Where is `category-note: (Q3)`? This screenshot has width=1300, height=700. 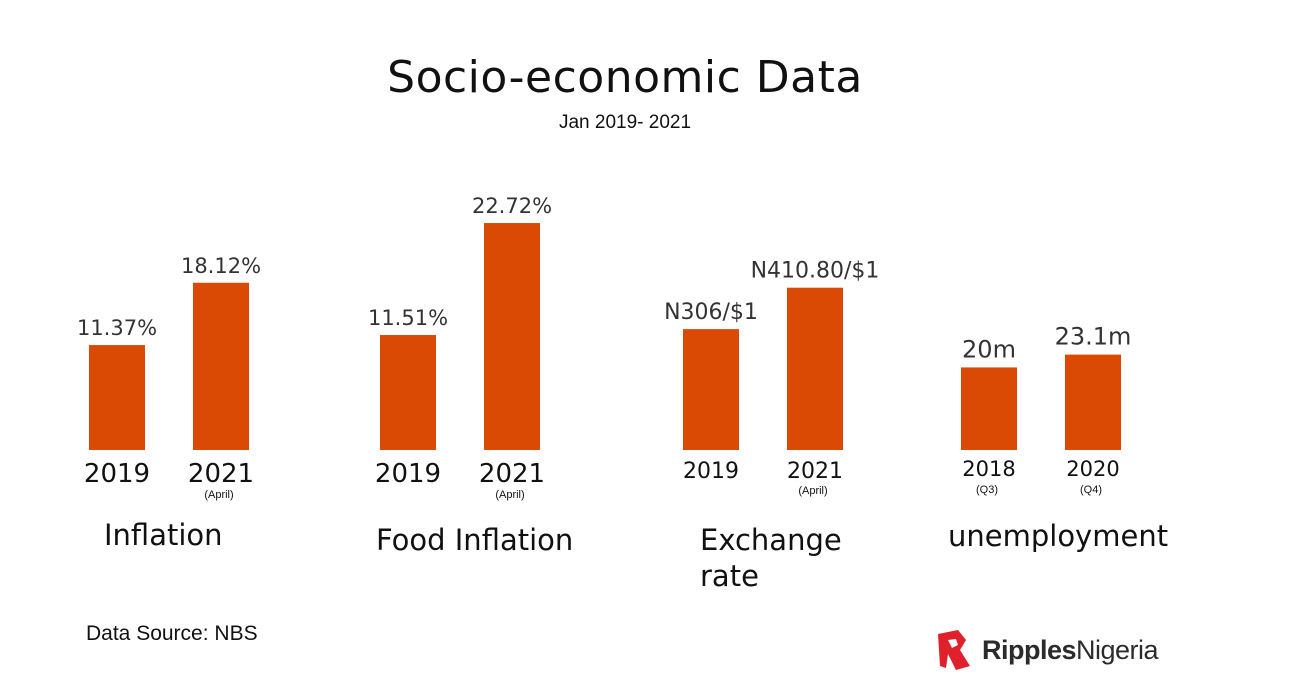 category-note: (Q3) is located at coordinates (987, 490).